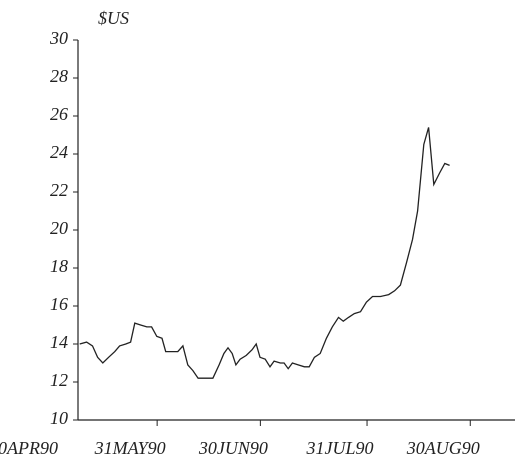  I want to click on y-tick-label: 30, so click(58, 38).